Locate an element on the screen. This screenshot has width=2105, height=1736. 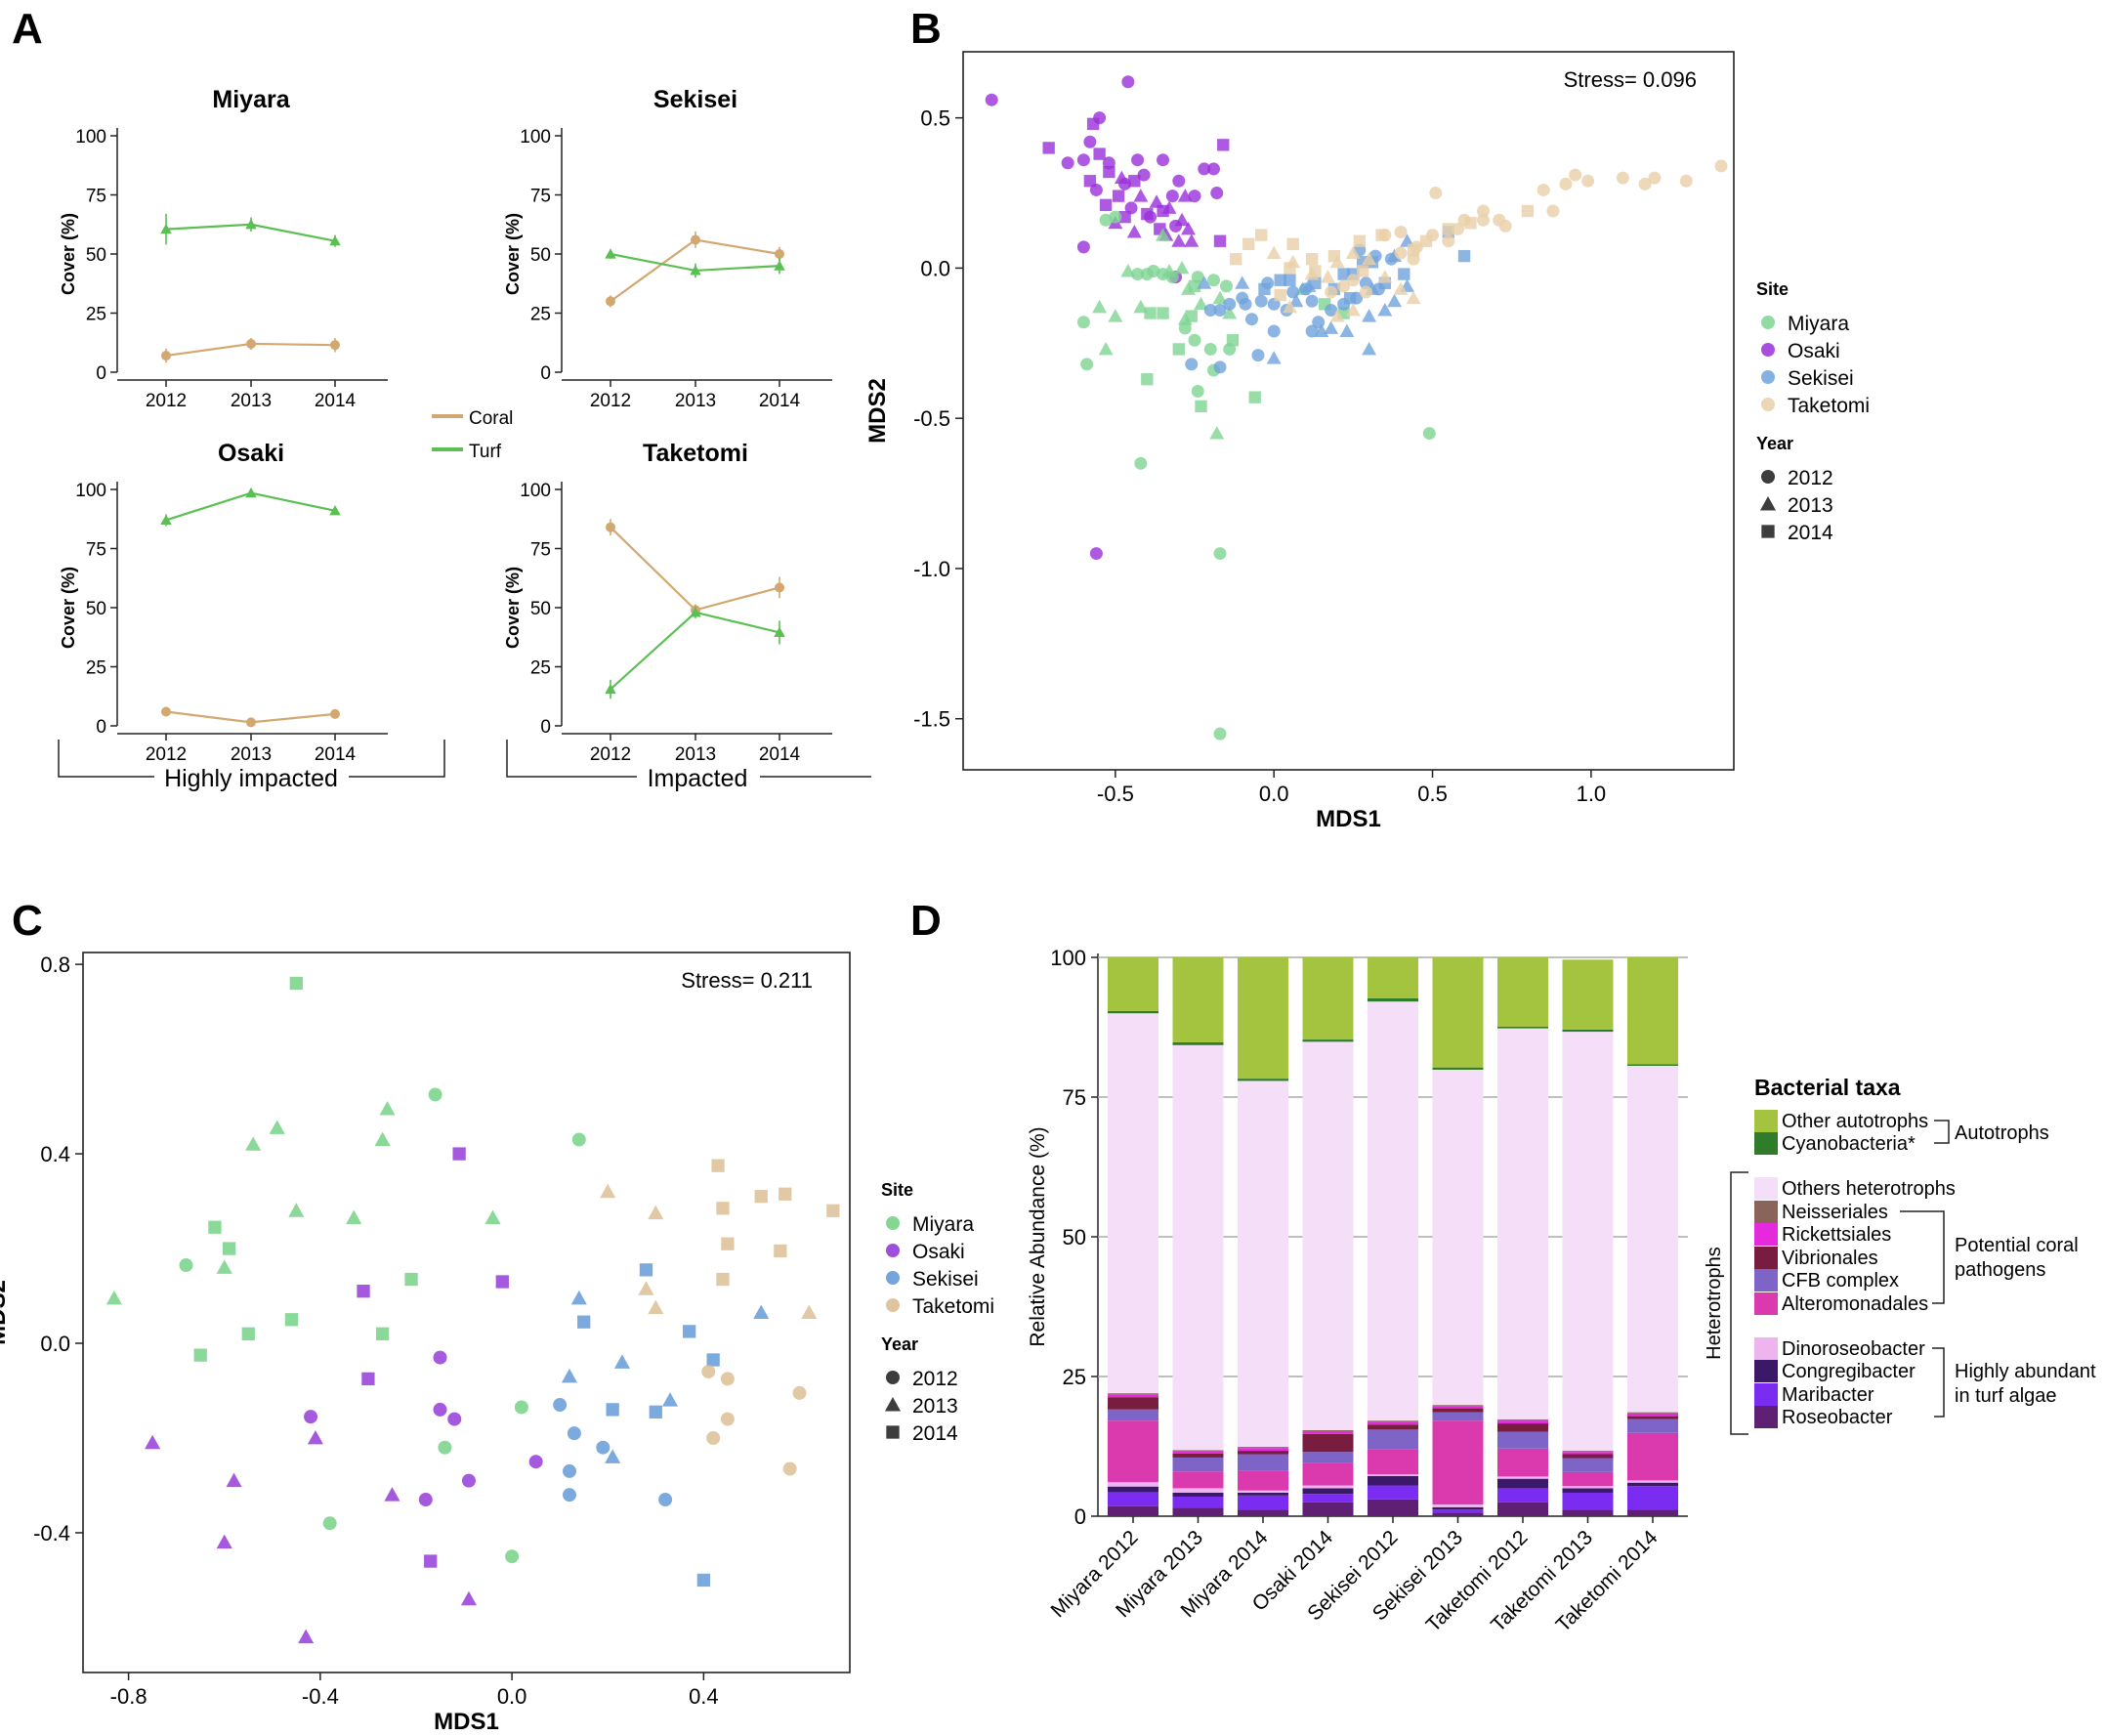
coral-point is located at coordinates (780, 254).